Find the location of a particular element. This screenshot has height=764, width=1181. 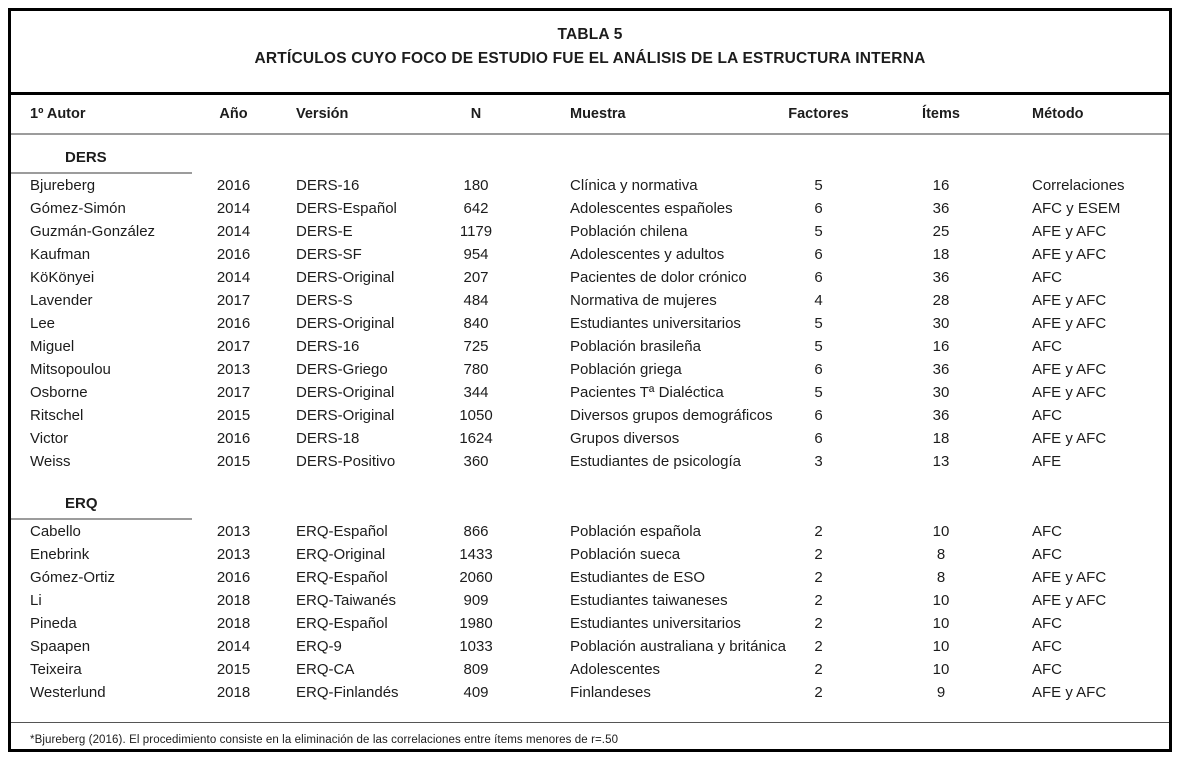

cell-autor: Bjureberg is located at coordinates (63, 185).